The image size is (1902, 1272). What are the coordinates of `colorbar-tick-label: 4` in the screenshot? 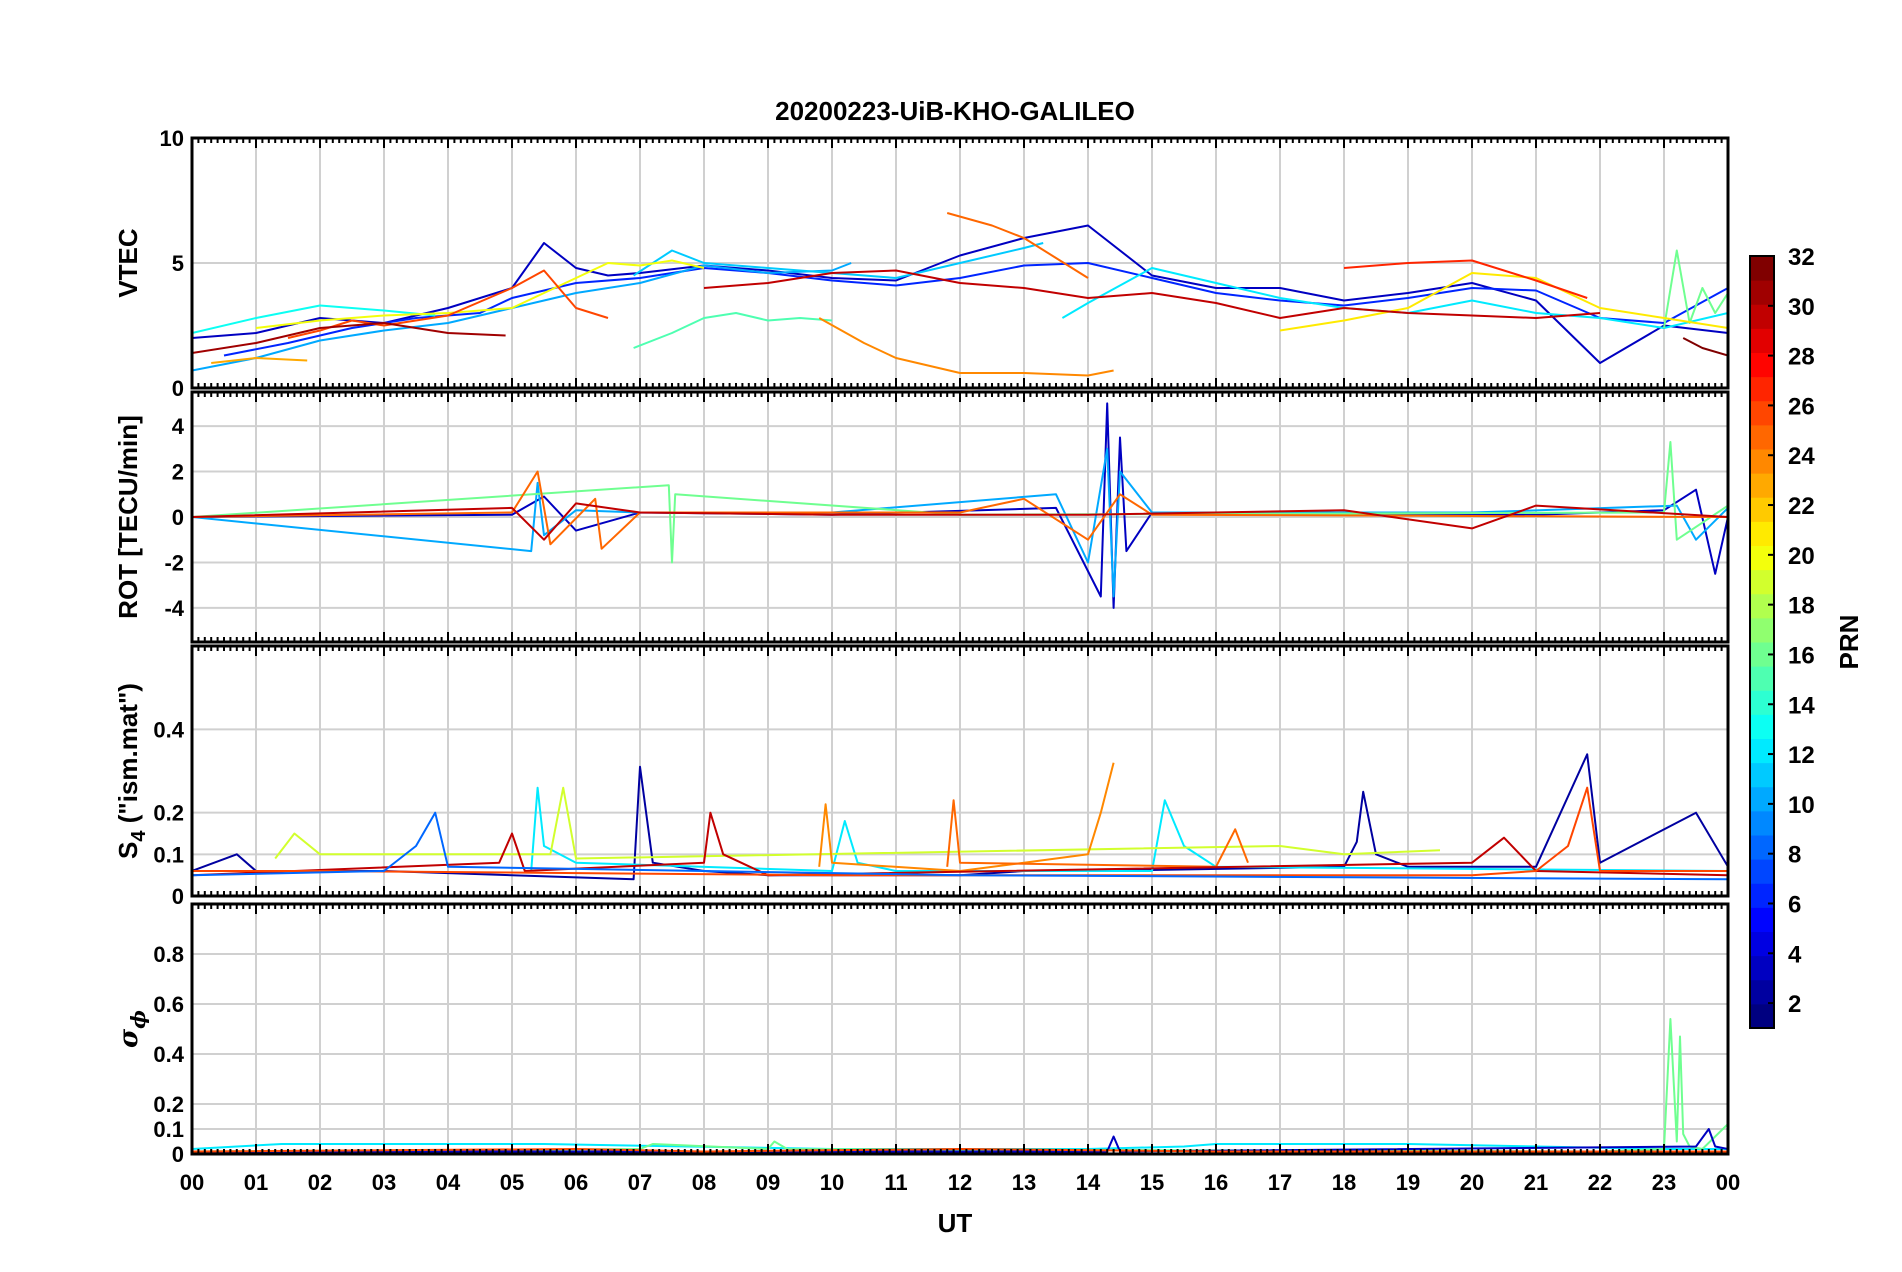 It's located at (1795, 954).